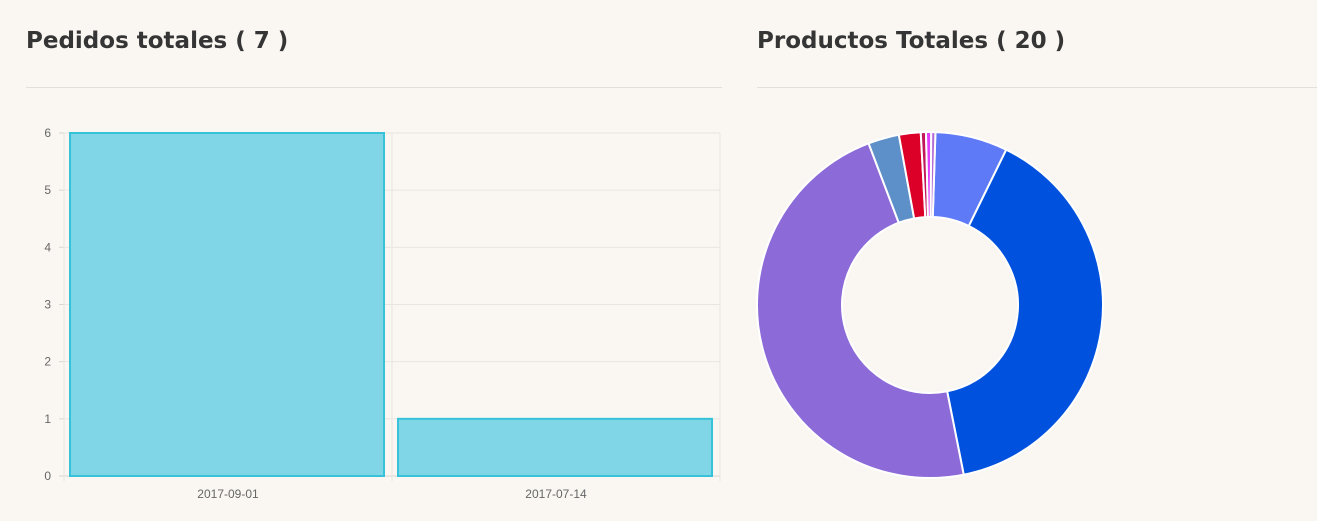 This screenshot has height=521, width=1317. I want to click on y-tick-label: 4, so click(47, 247).